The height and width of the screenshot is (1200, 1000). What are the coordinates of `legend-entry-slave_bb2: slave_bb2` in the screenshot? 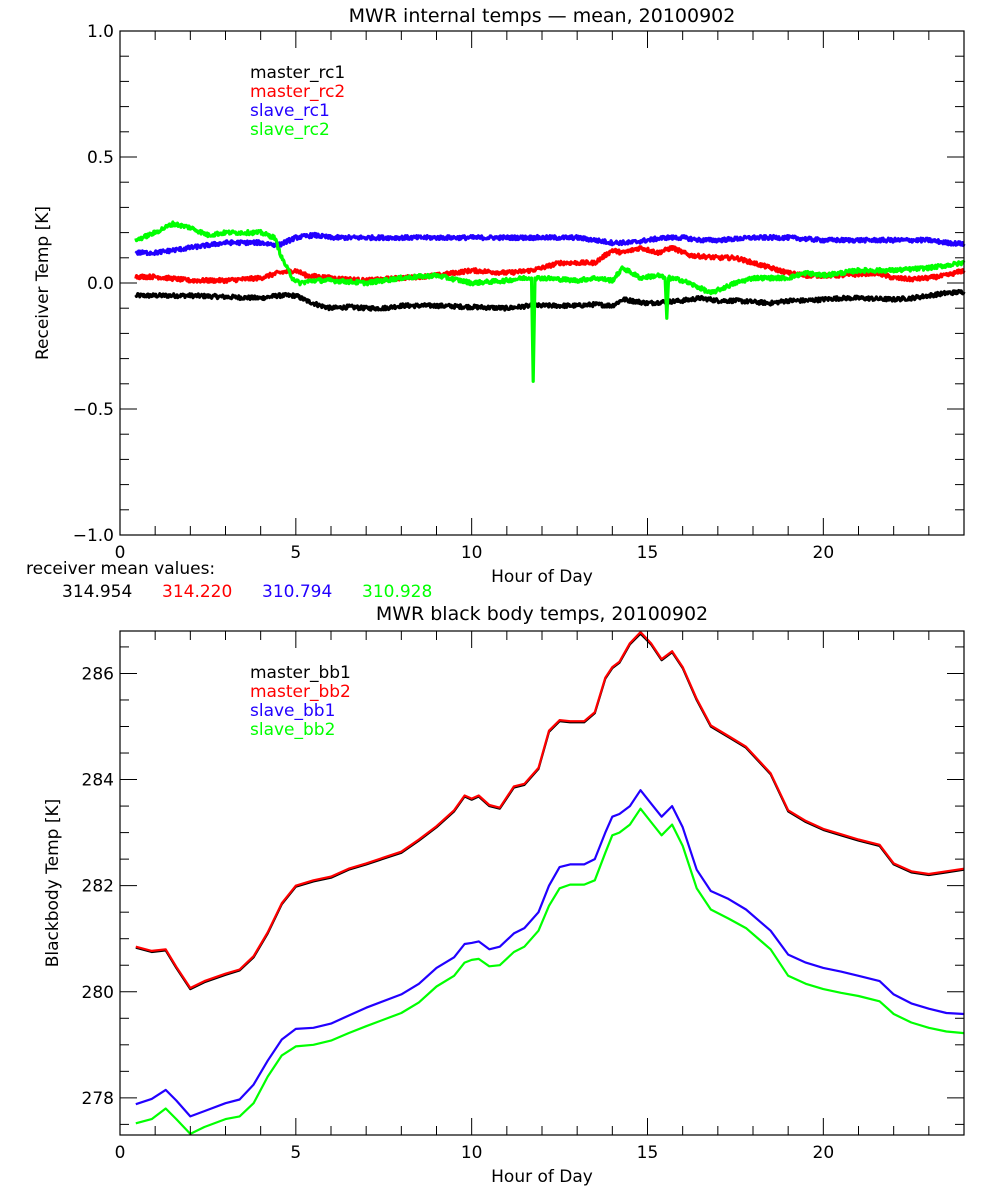 It's located at (292, 730).